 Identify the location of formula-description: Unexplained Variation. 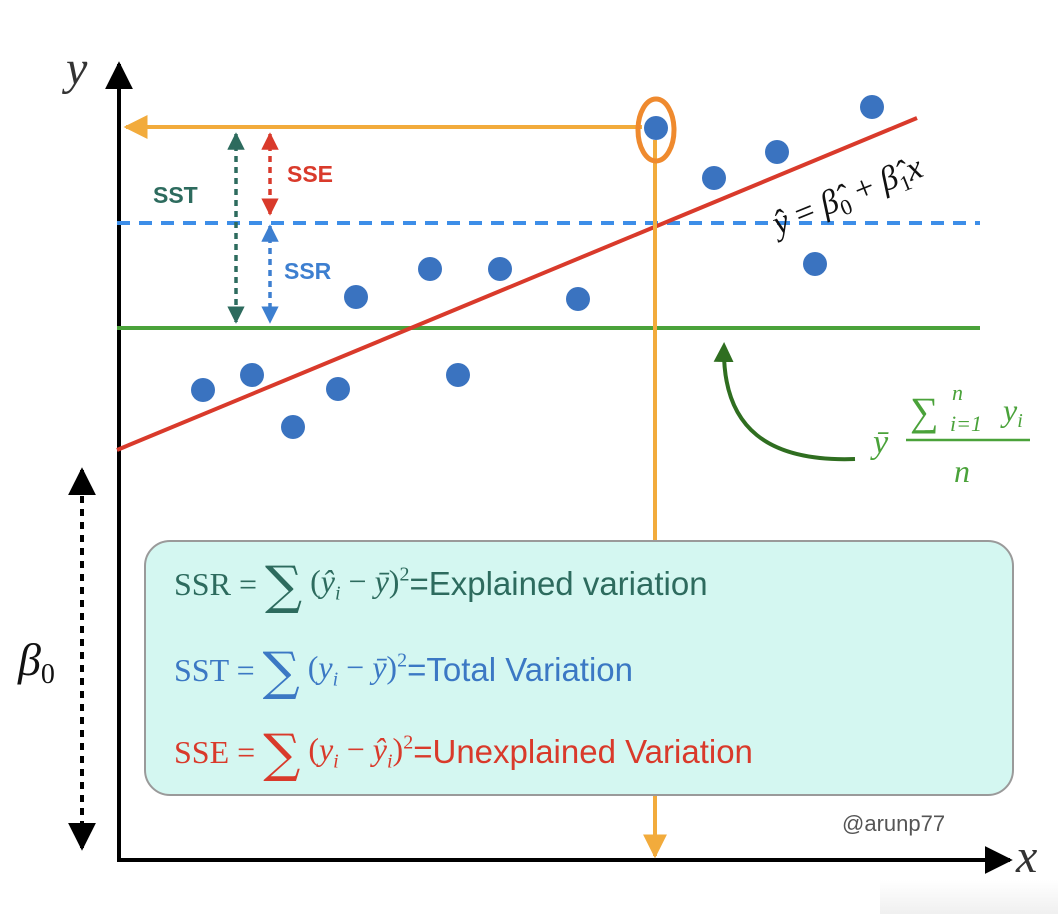
(592, 751).